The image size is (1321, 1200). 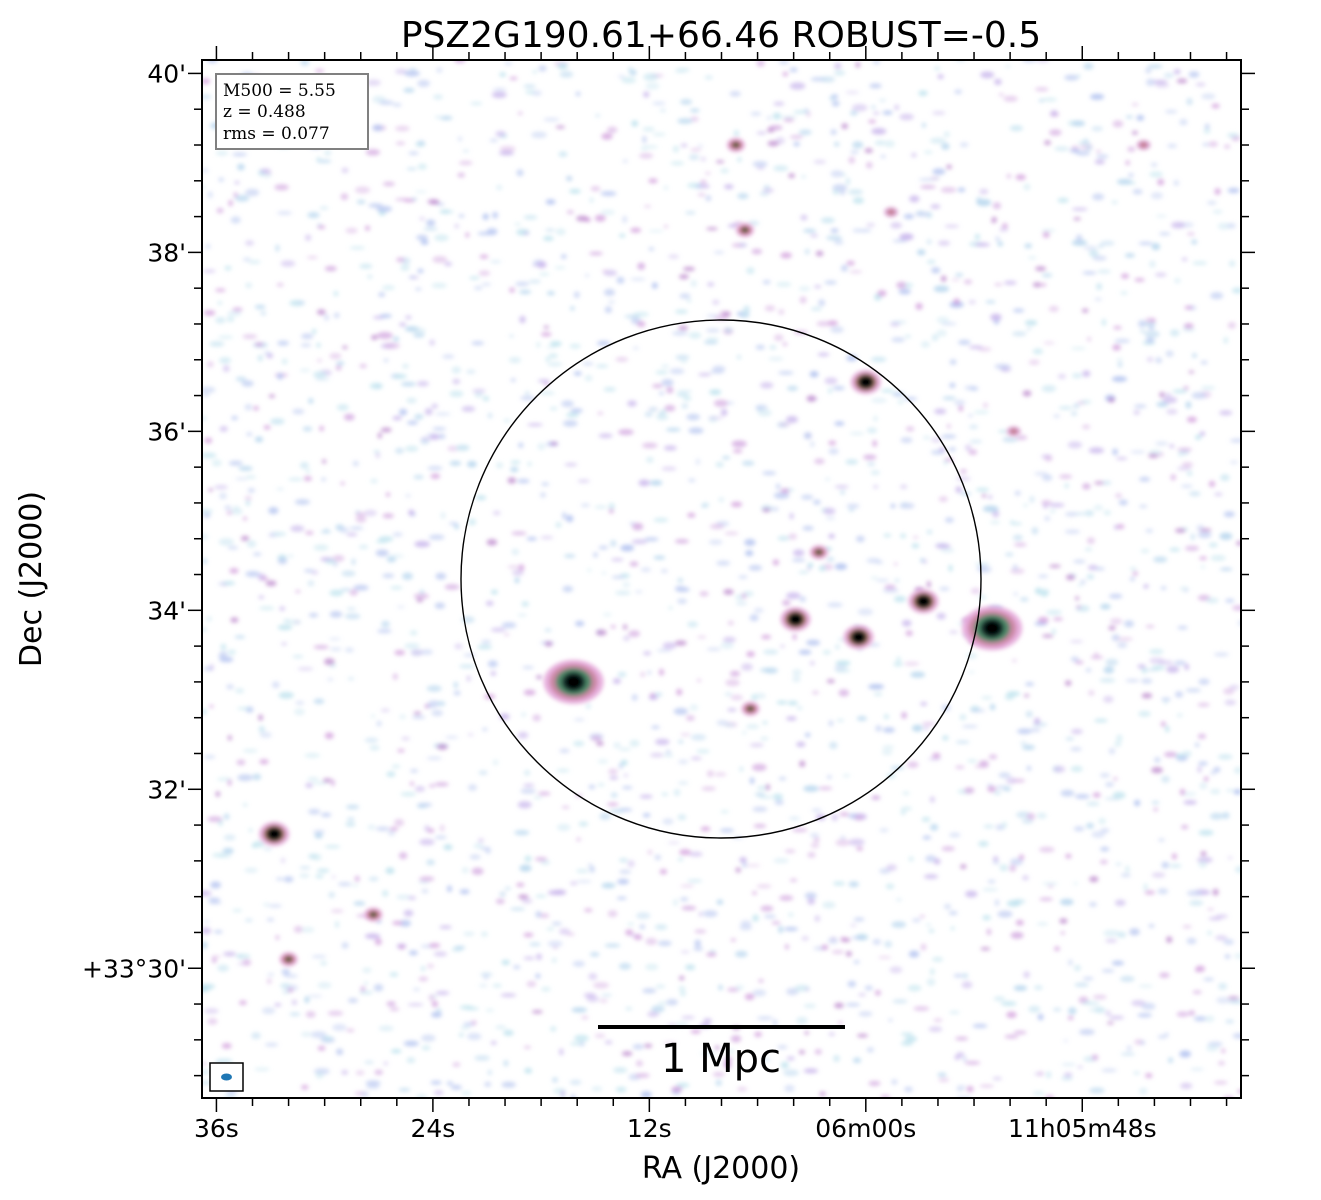 What do you see at coordinates (216, 1128) in the screenshot?
I see `x-tick-label: 36s` at bounding box center [216, 1128].